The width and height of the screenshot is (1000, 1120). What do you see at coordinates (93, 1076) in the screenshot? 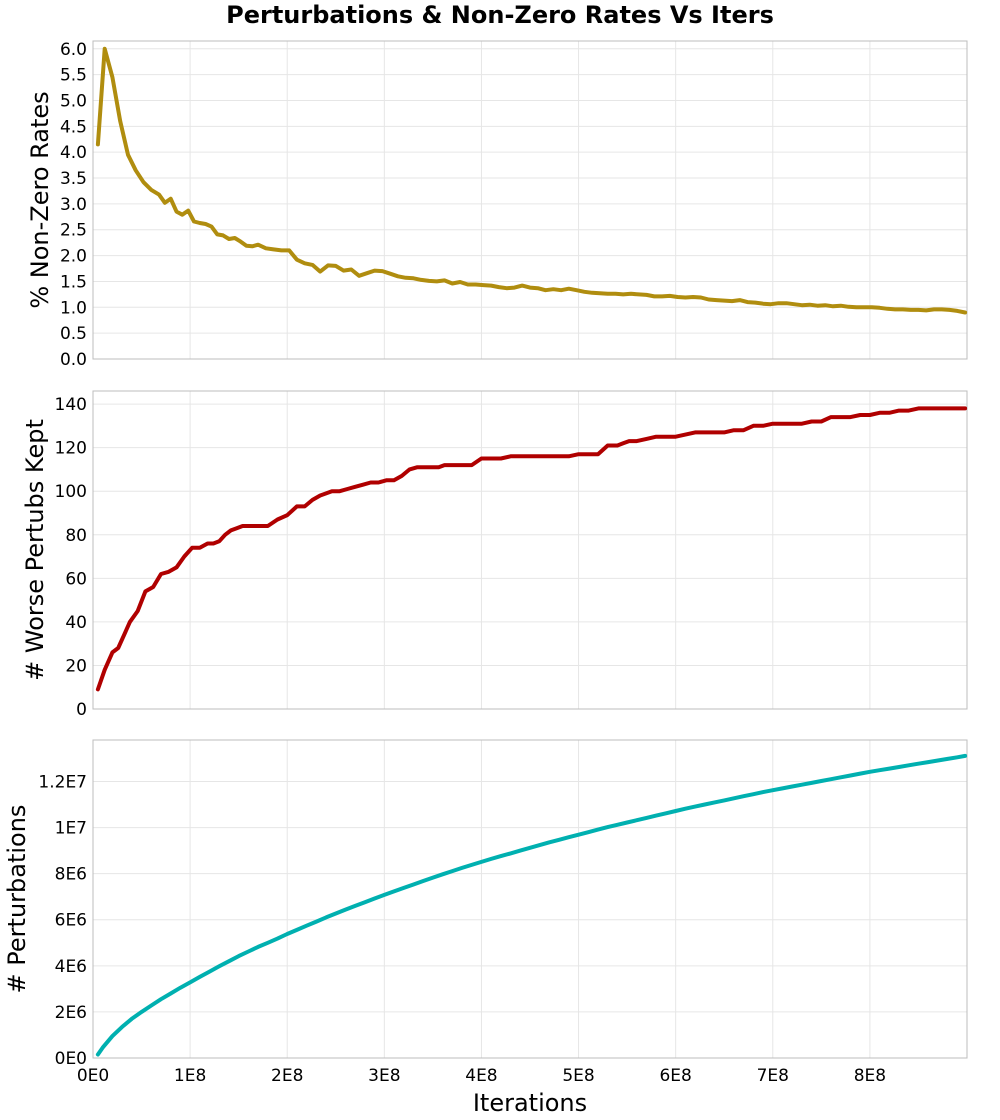
I see `x-tick-label: 0E0` at bounding box center [93, 1076].